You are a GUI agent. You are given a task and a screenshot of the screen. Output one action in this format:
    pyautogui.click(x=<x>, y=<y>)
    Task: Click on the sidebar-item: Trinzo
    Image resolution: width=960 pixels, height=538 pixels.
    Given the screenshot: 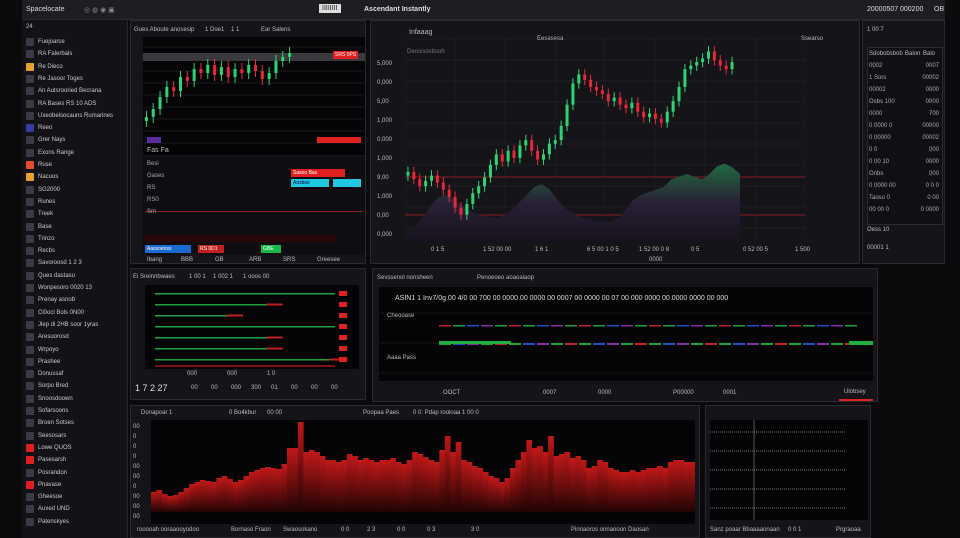 What is the action you would take?
    pyautogui.click(x=75, y=239)
    